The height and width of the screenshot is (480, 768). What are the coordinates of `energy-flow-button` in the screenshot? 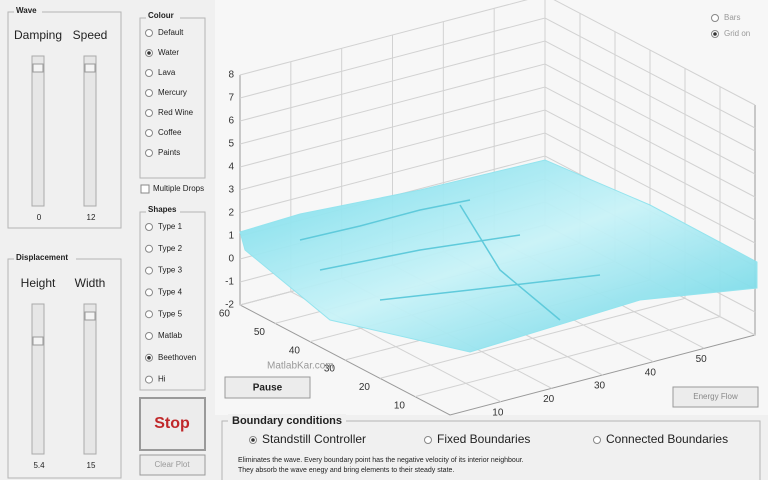 It's located at (715, 397).